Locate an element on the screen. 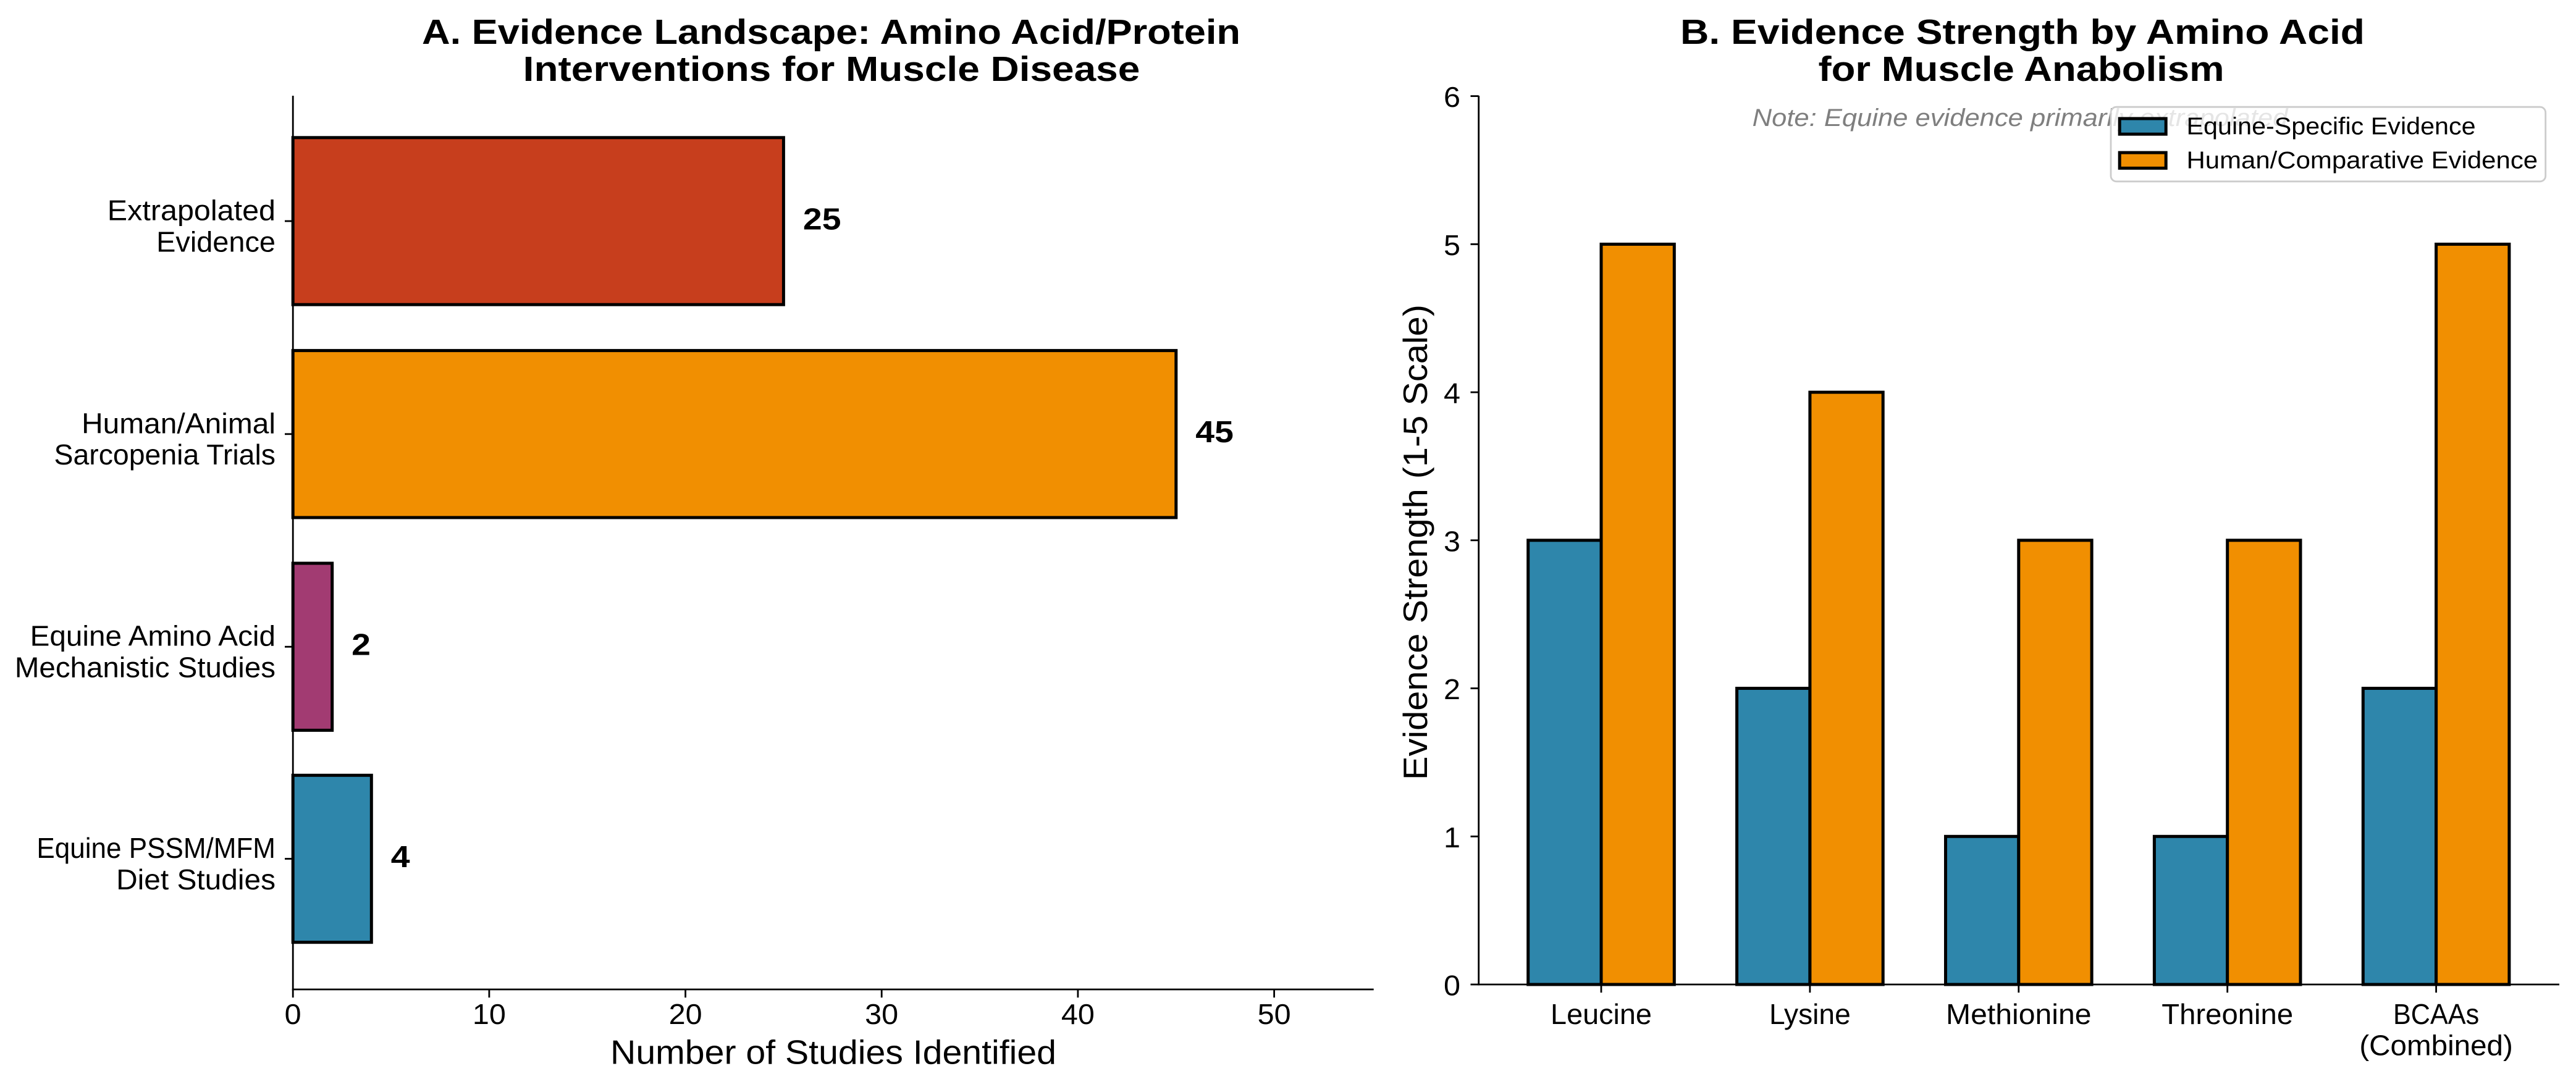 The height and width of the screenshot is (1087, 2576). svg-text: Threonine is located at coordinates (2227, 1014).